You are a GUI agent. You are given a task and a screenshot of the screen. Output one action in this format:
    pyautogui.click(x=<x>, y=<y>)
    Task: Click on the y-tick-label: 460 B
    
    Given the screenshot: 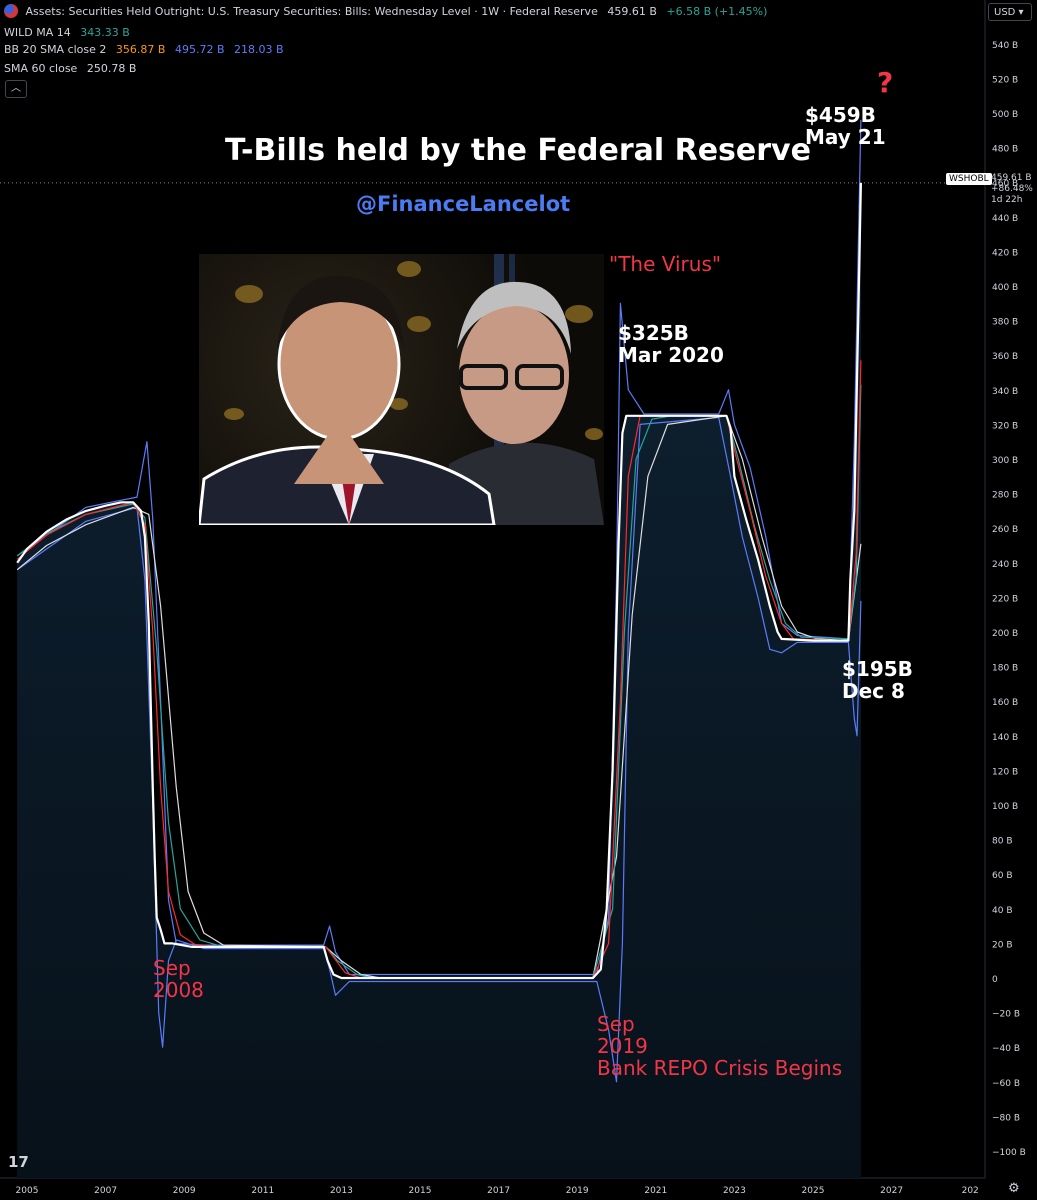 What is the action you would take?
    pyautogui.click(x=1005, y=184)
    